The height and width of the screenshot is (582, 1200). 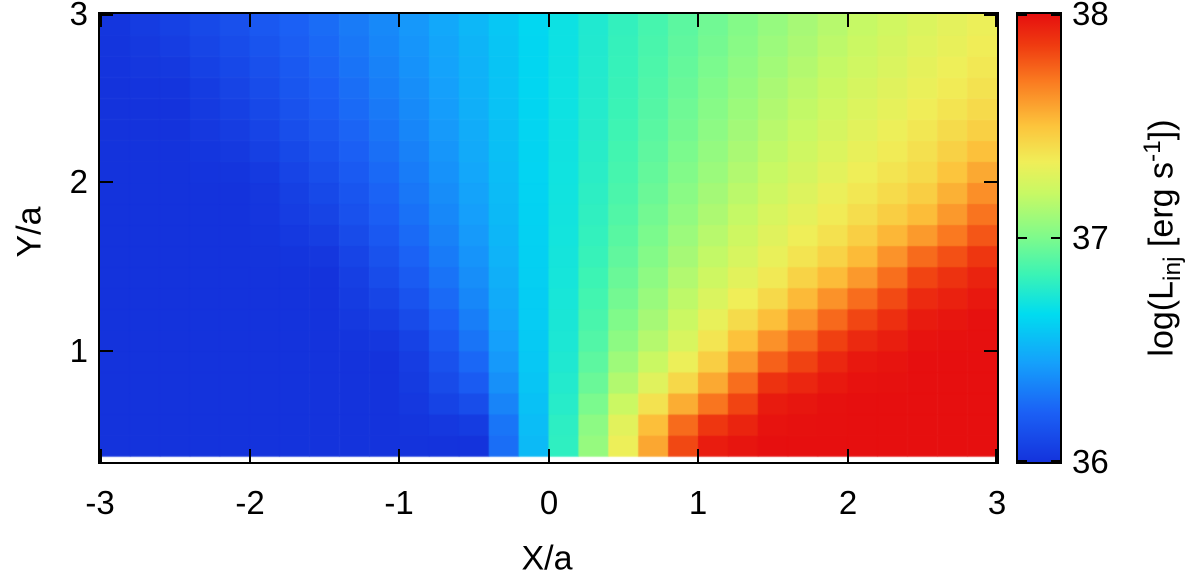 I want to click on x-axis-label: X/a, so click(x=547, y=558).